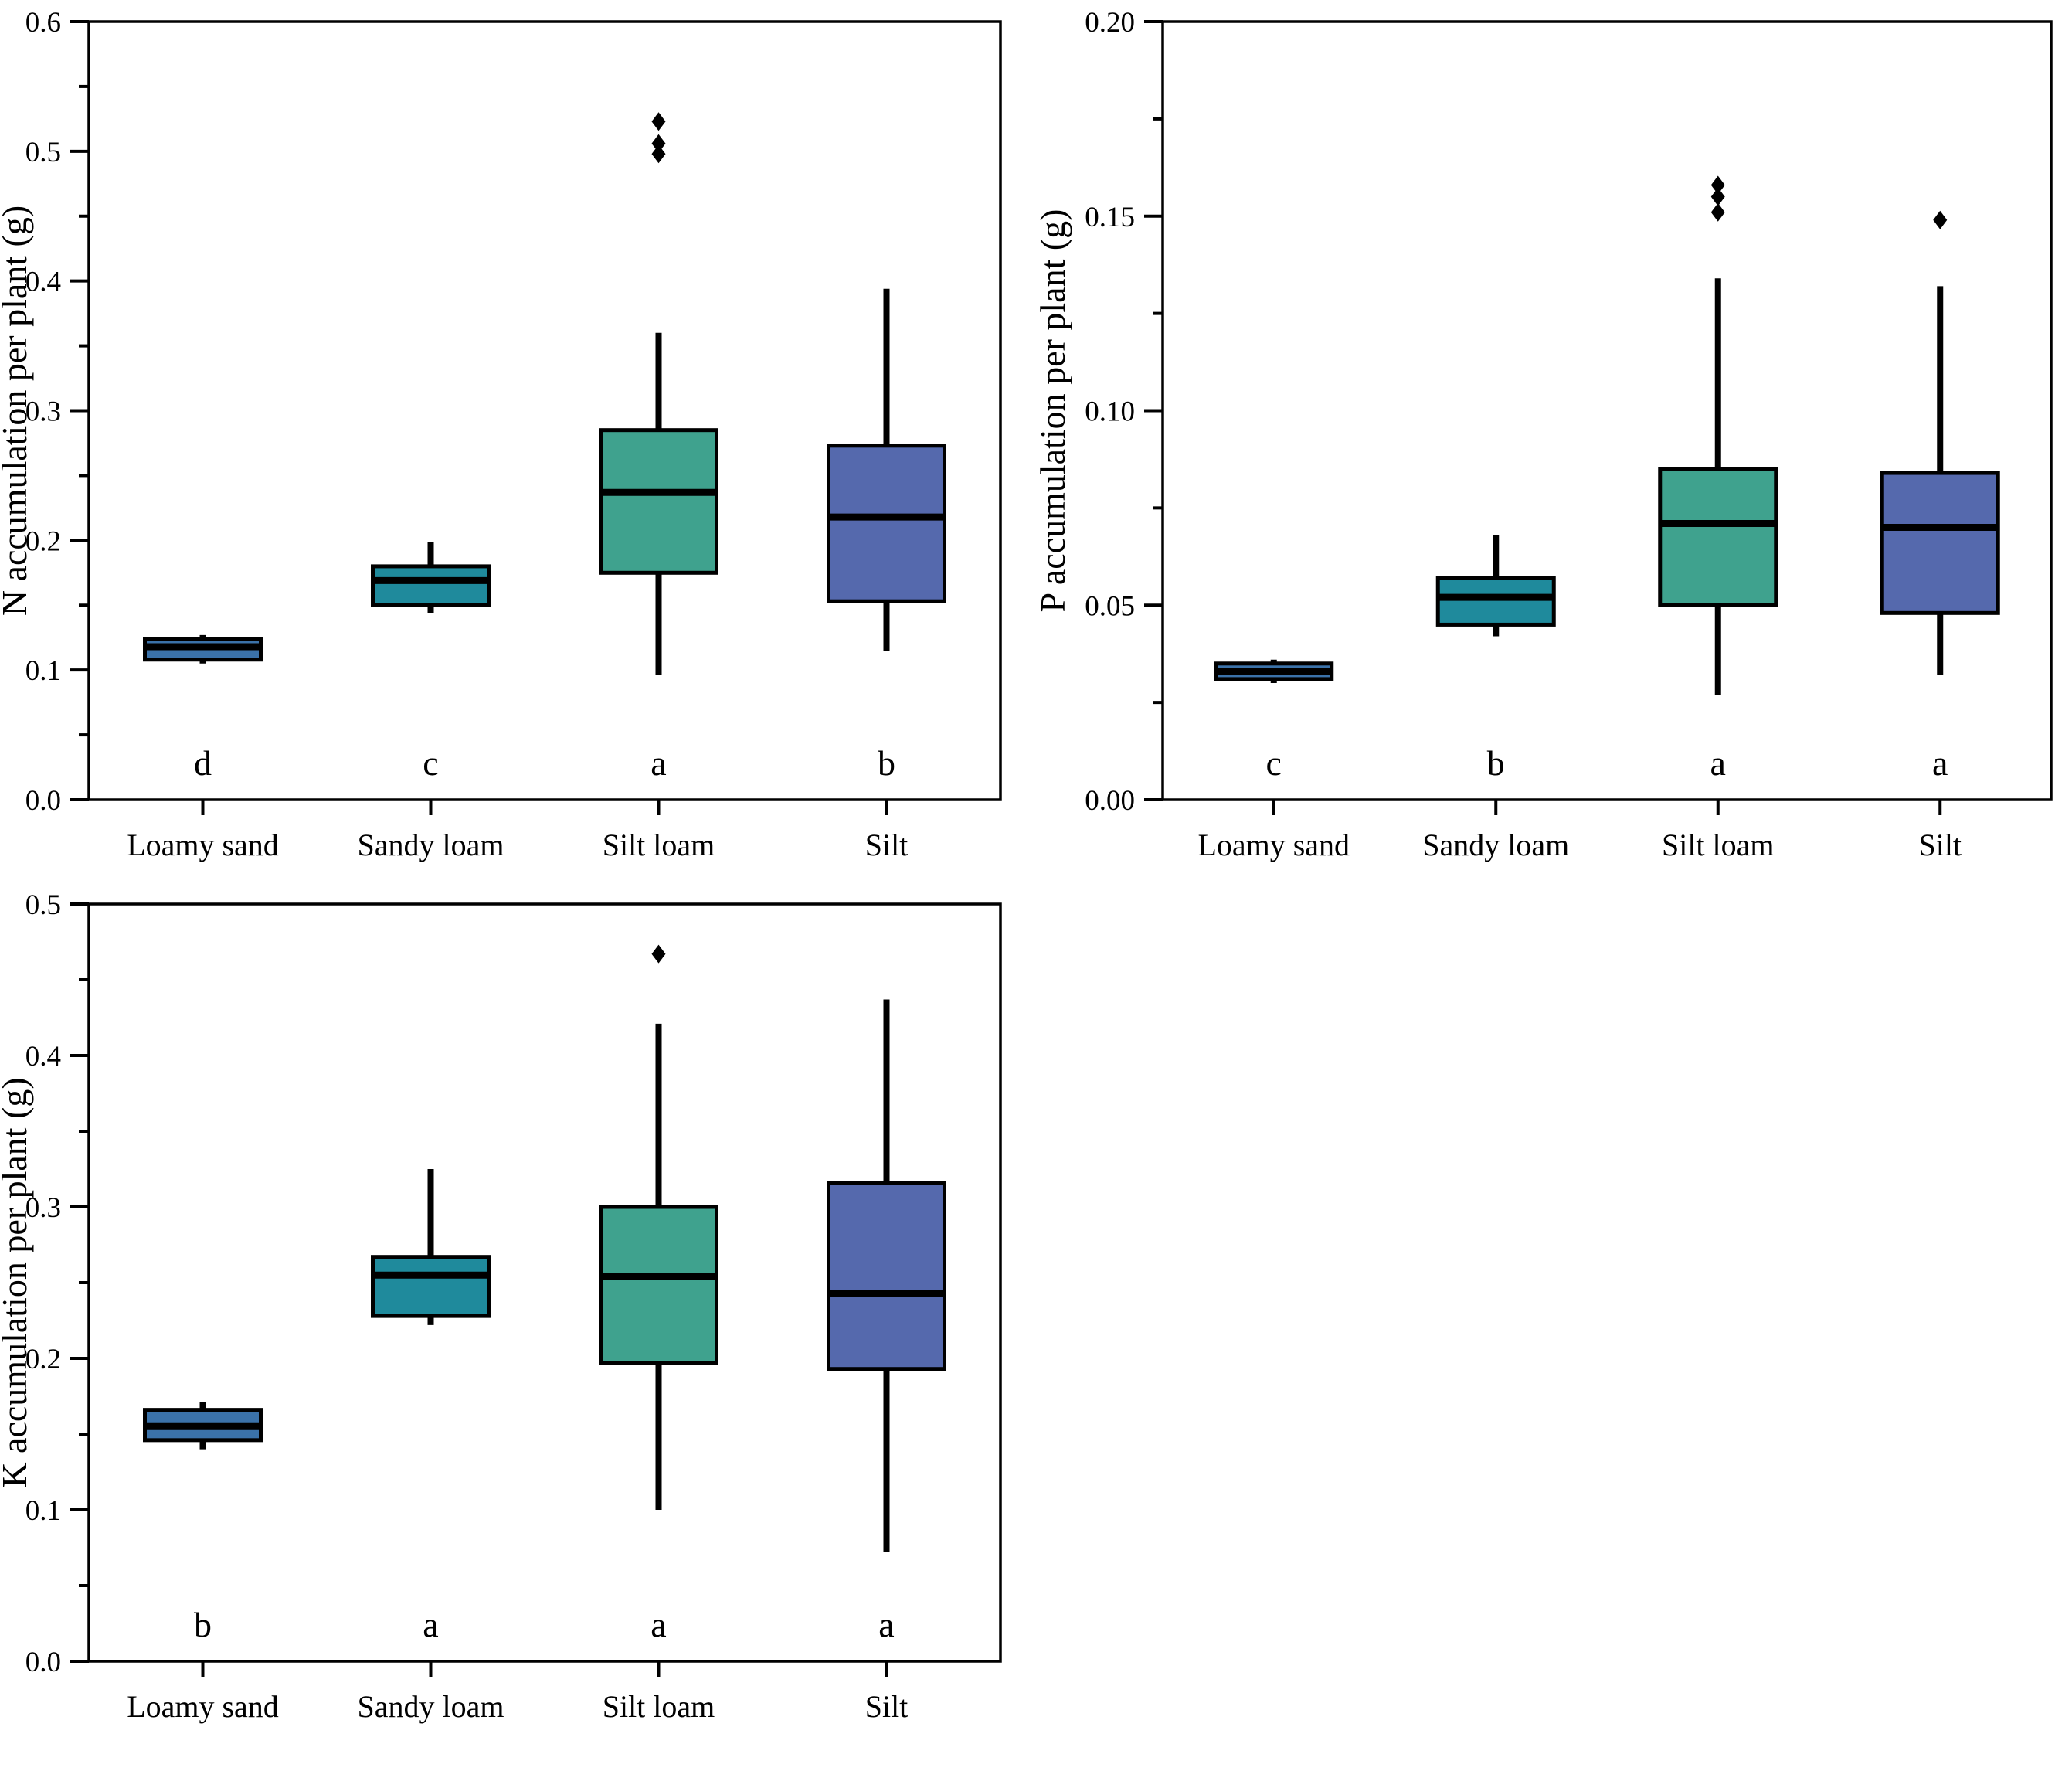 This screenshot has height=1781, width=2072. What do you see at coordinates (1110, 606) in the screenshot?
I see `y-axis-tick-label: 0.05` at bounding box center [1110, 606].